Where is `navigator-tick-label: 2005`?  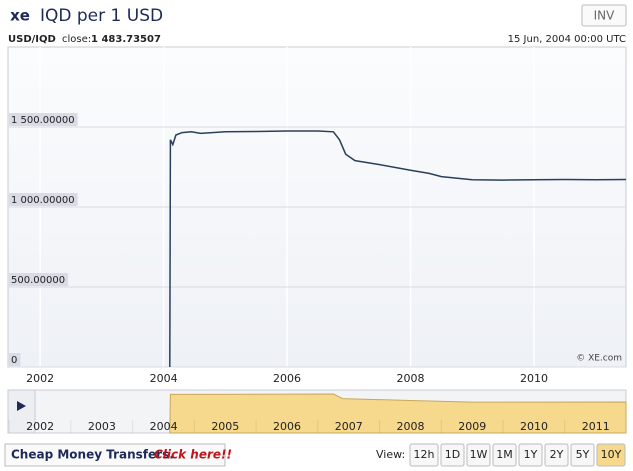
navigator-tick-label: 2005 is located at coordinates (225, 426).